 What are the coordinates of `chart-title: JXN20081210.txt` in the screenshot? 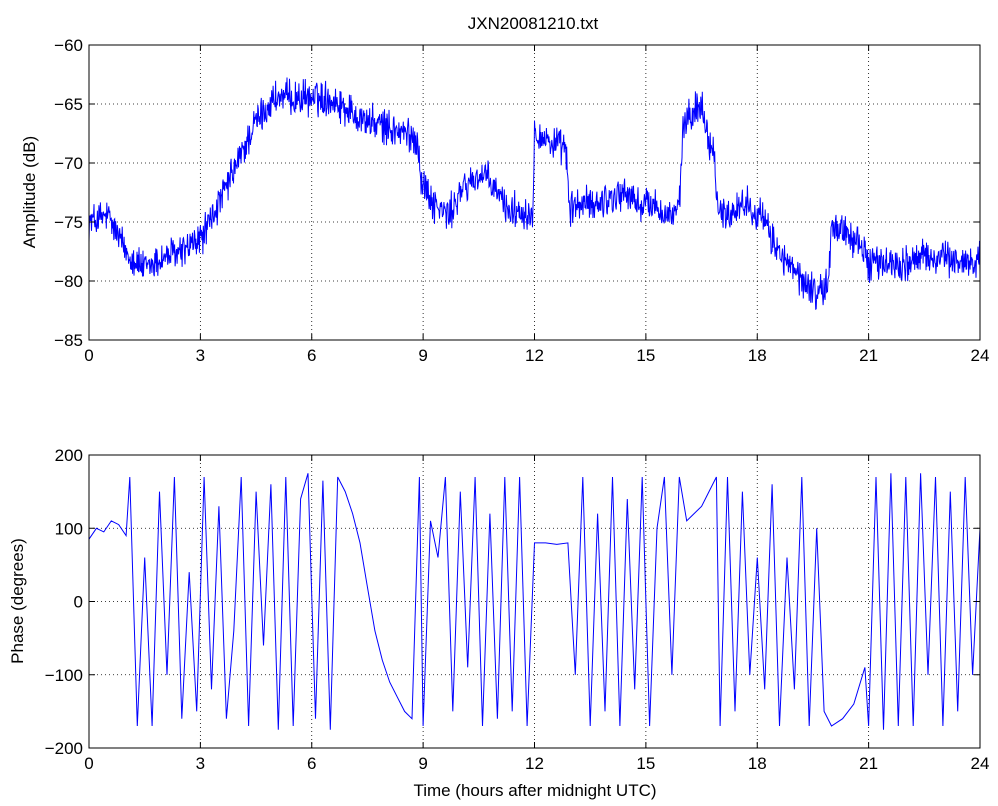 It's located at (533, 23).